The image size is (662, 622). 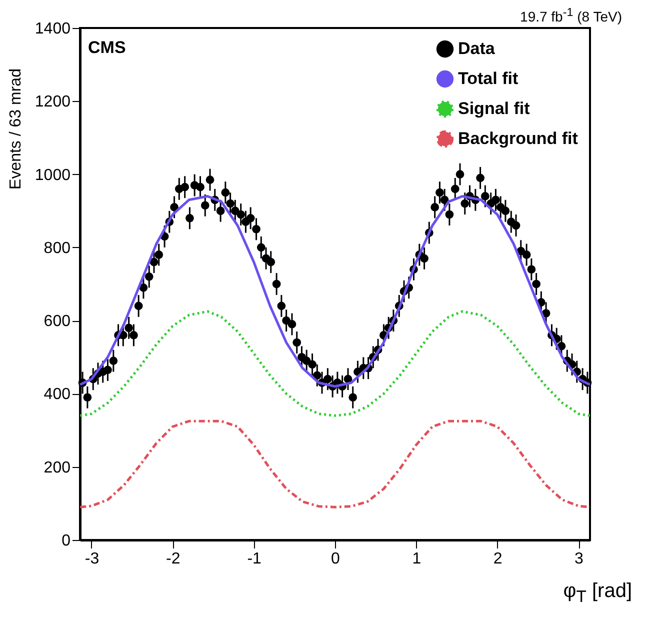 I want to click on x-tick-label: -3, so click(x=92, y=559).